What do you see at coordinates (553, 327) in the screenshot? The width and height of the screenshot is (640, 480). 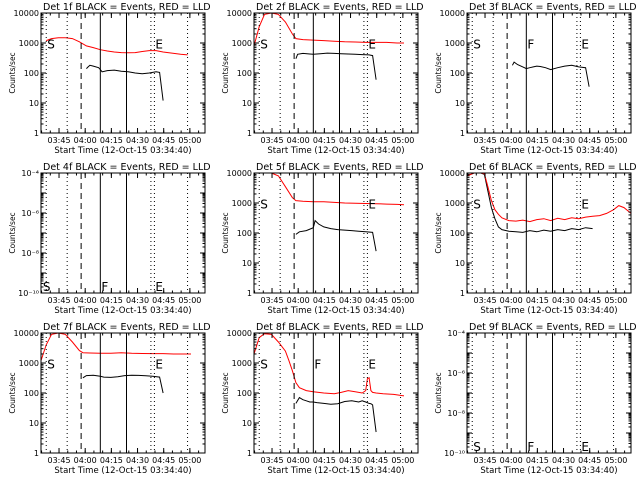 I see `panel-title: Det 9f BLACK = Events, RED = LLD` at bounding box center [553, 327].